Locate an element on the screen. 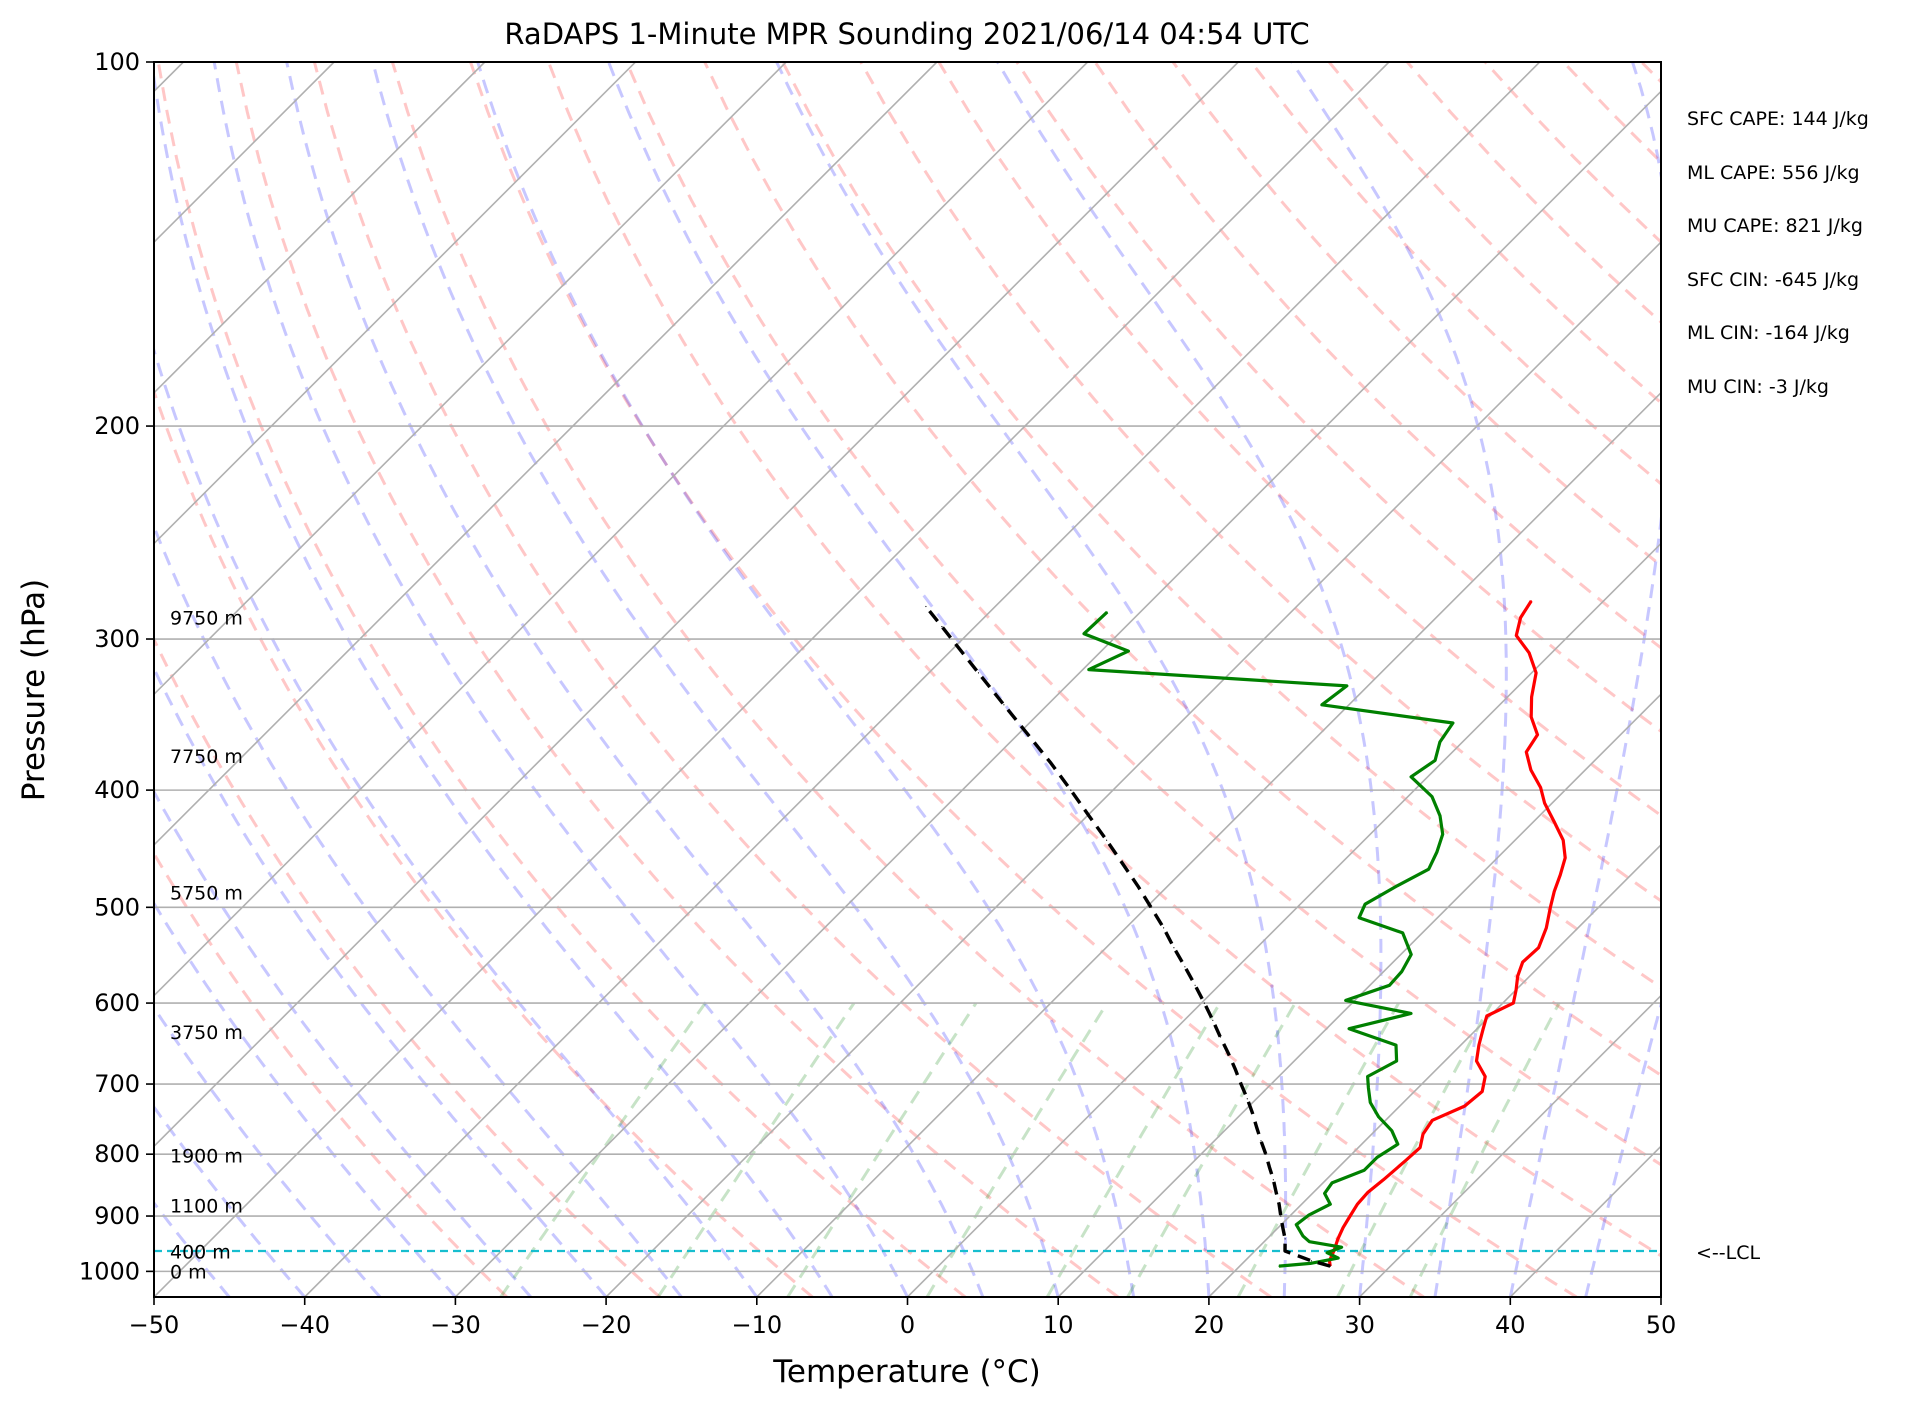 The height and width of the screenshot is (1406, 1911). height-label: 400 m is located at coordinates (200, 1253).